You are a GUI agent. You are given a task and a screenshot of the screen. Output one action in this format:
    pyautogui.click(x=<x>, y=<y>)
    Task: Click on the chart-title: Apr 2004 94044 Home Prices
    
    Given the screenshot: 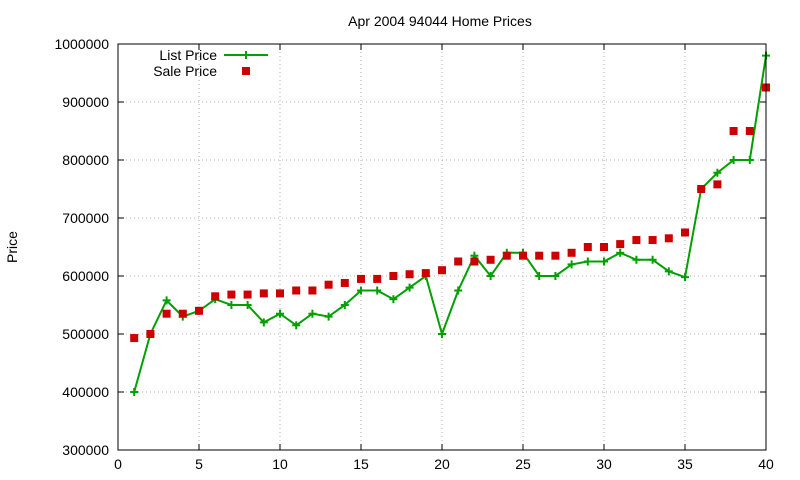 What is the action you would take?
    pyautogui.click(x=440, y=21)
    